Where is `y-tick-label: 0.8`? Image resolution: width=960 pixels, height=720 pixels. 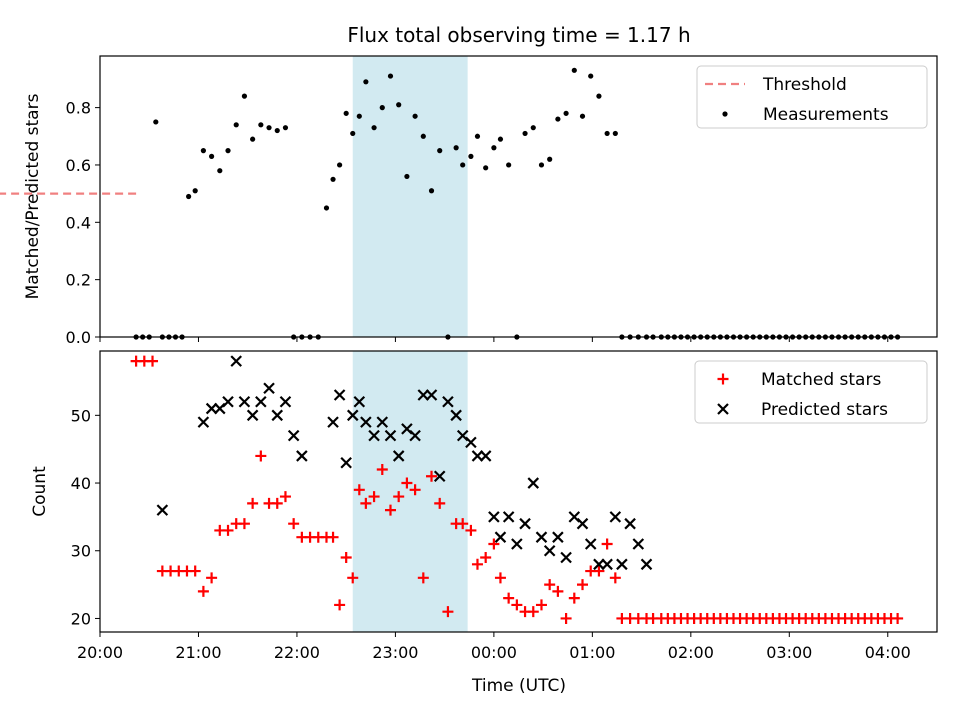 y-tick-label: 0.8 is located at coordinates (78, 108).